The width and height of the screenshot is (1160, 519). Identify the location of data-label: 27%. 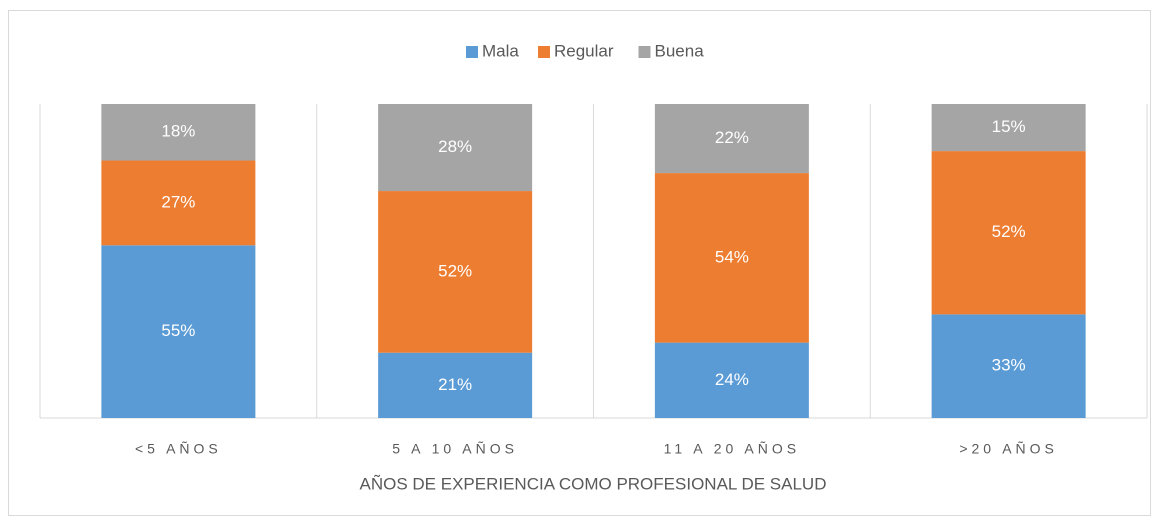
(178, 201).